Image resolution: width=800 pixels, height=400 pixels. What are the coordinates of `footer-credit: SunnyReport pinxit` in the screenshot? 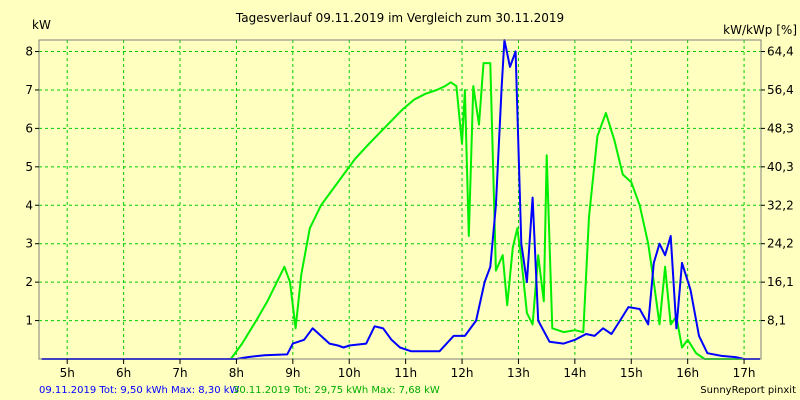 It's located at (748, 390).